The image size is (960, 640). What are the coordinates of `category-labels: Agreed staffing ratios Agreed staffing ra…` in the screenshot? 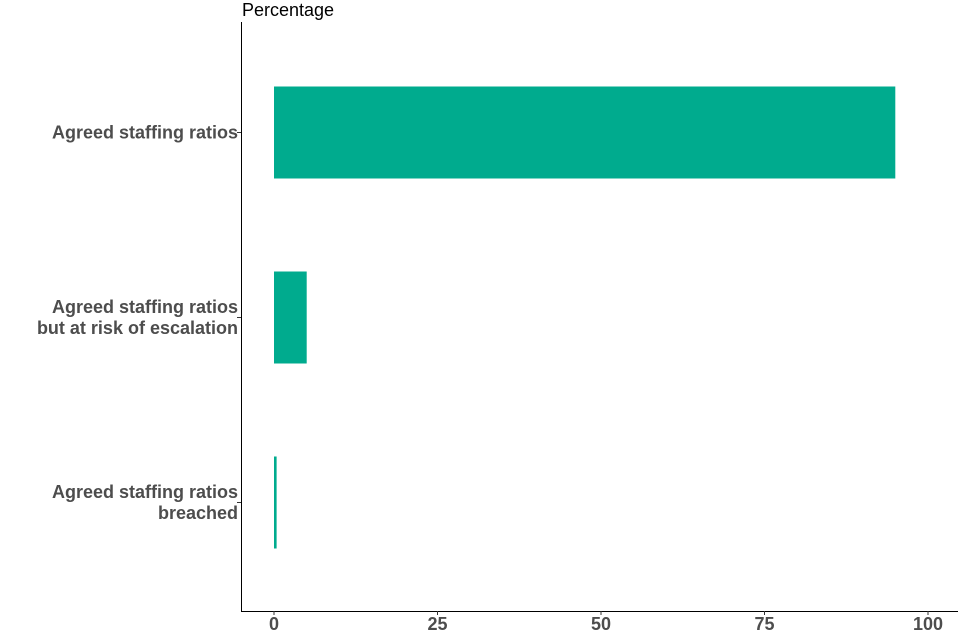 It's located at (137, 323).